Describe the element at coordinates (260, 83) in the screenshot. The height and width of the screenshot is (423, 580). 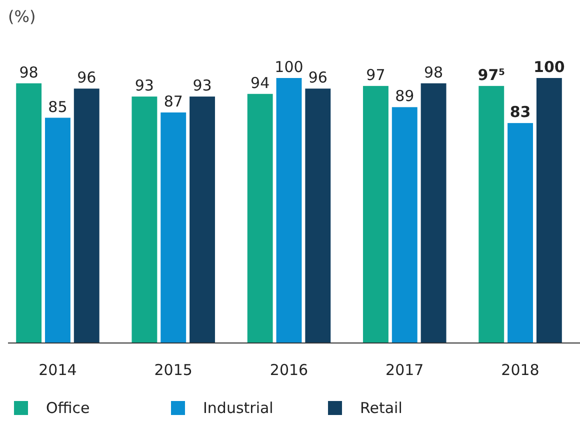
I see `data-label: 94` at that location.